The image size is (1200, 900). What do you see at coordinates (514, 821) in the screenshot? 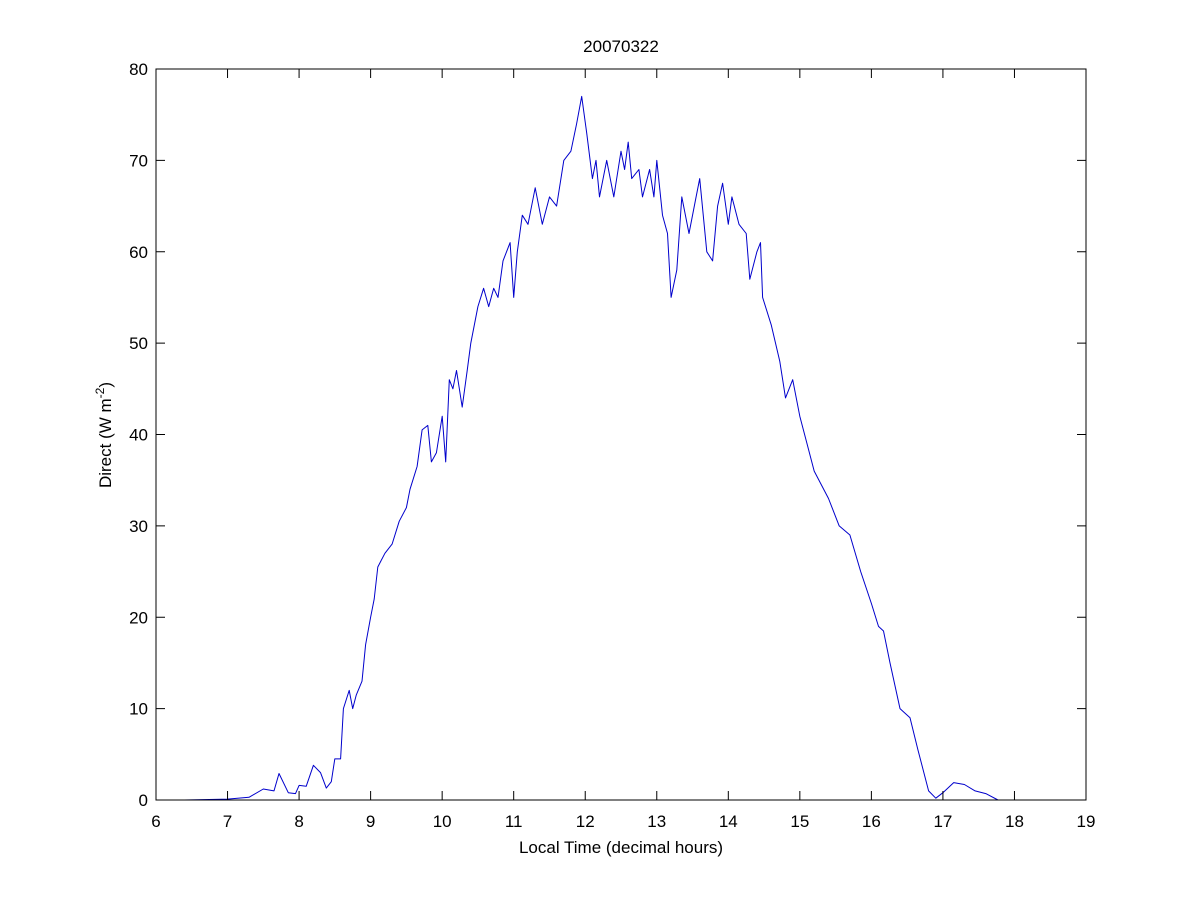
I see `x-tick-label: 11` at bounding box center [514, 821].